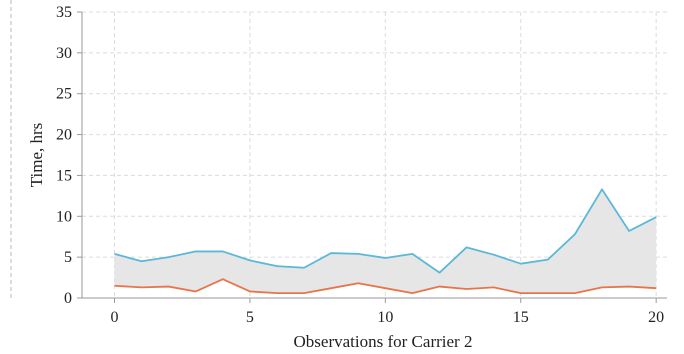 The height and width of the screenshot is (354, 684). I want to click on y-tick-label: 0, so click(68, 298).